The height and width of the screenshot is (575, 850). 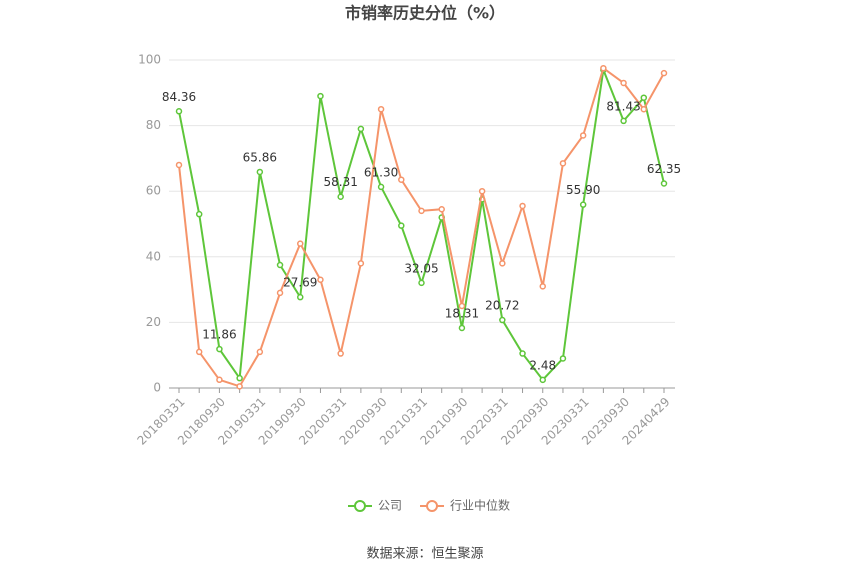 What do you see at coordinates (480, 505) in the screenshot?
I see `legend-label: 行业中位数` at bounding box center [480, 505].